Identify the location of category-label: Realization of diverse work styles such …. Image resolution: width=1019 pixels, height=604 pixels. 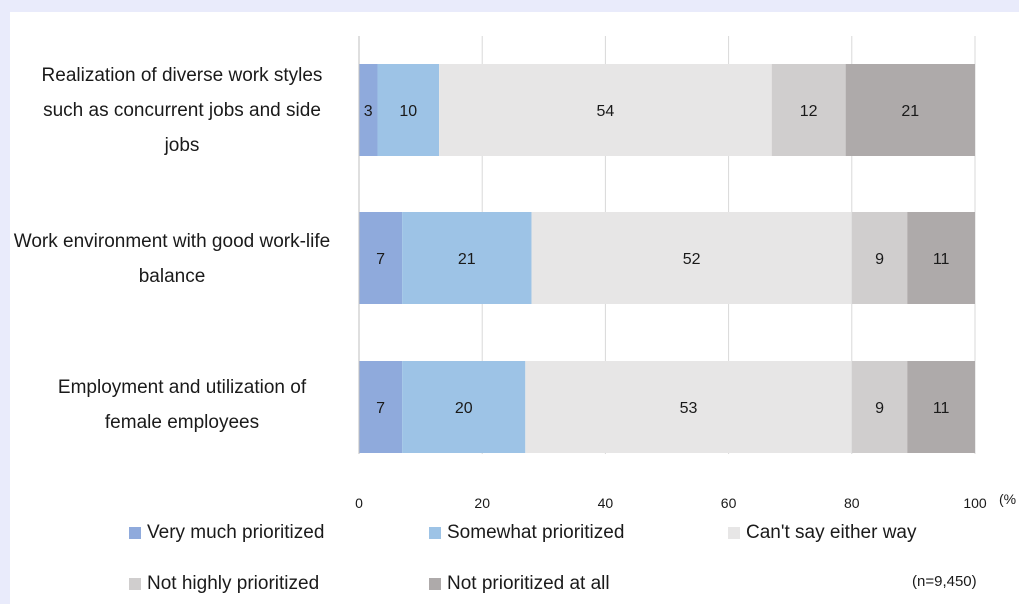
(182, 110).